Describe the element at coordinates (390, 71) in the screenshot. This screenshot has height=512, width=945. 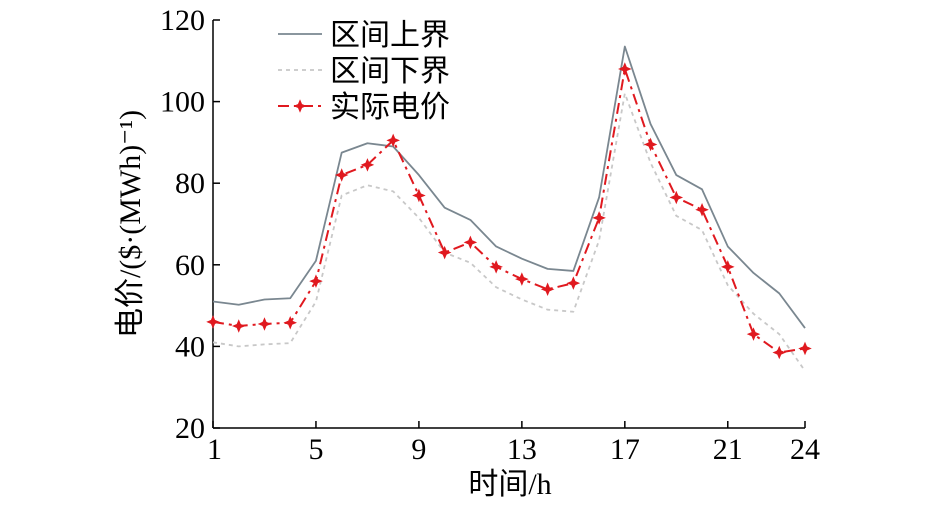
I see `legend-label: 区间下界` at that location.